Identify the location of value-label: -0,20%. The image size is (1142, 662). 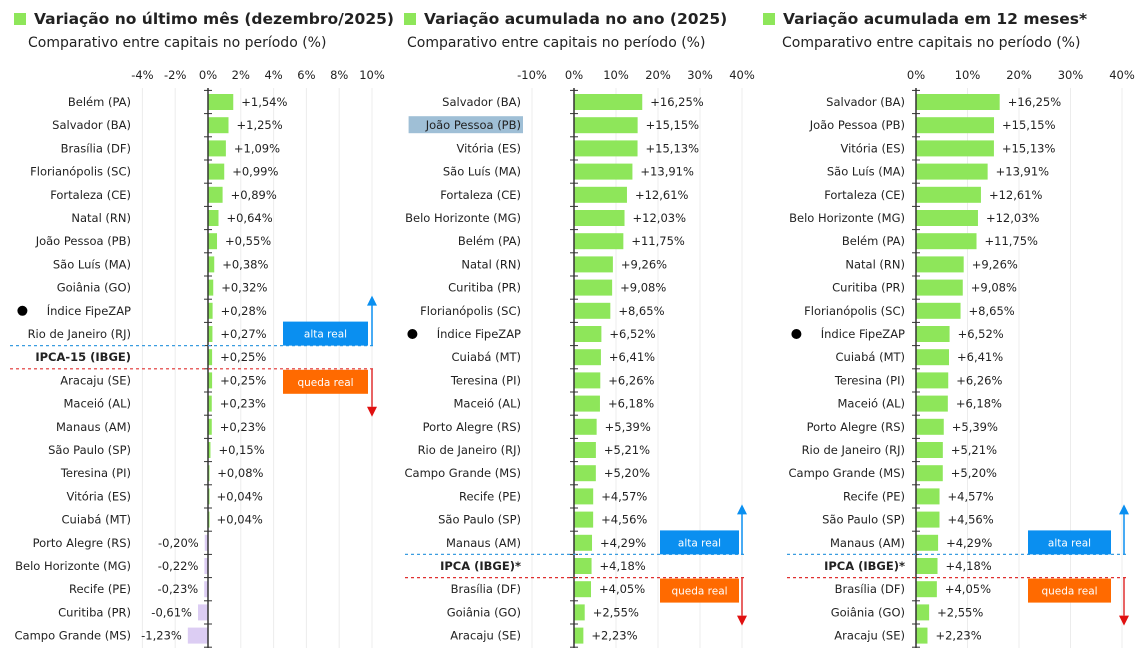
(178, 543).